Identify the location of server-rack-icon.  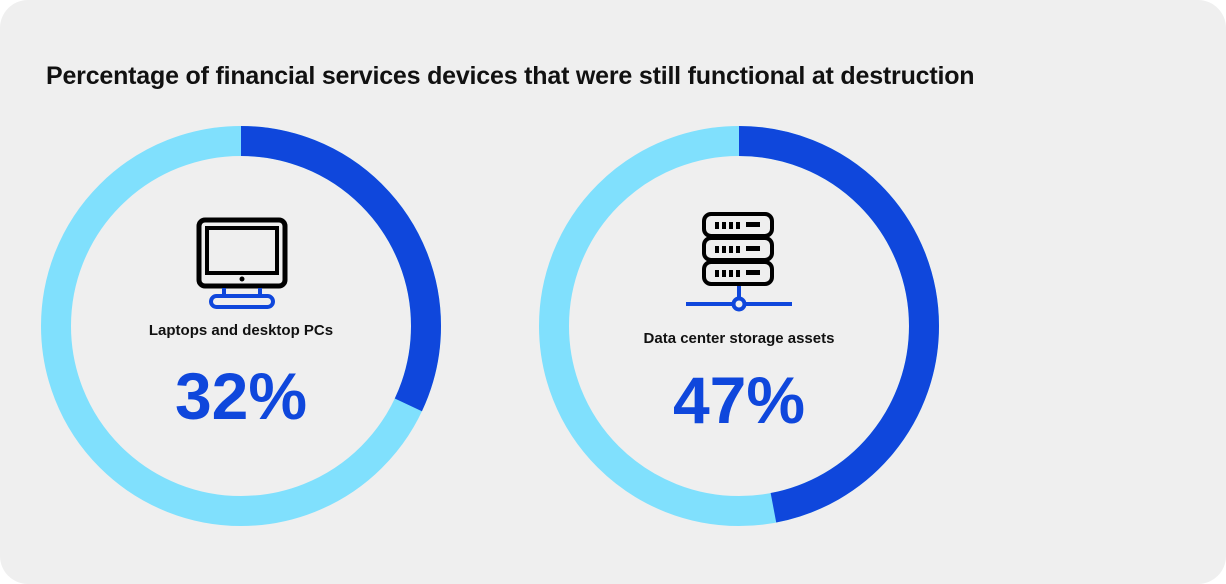
(739, 262).